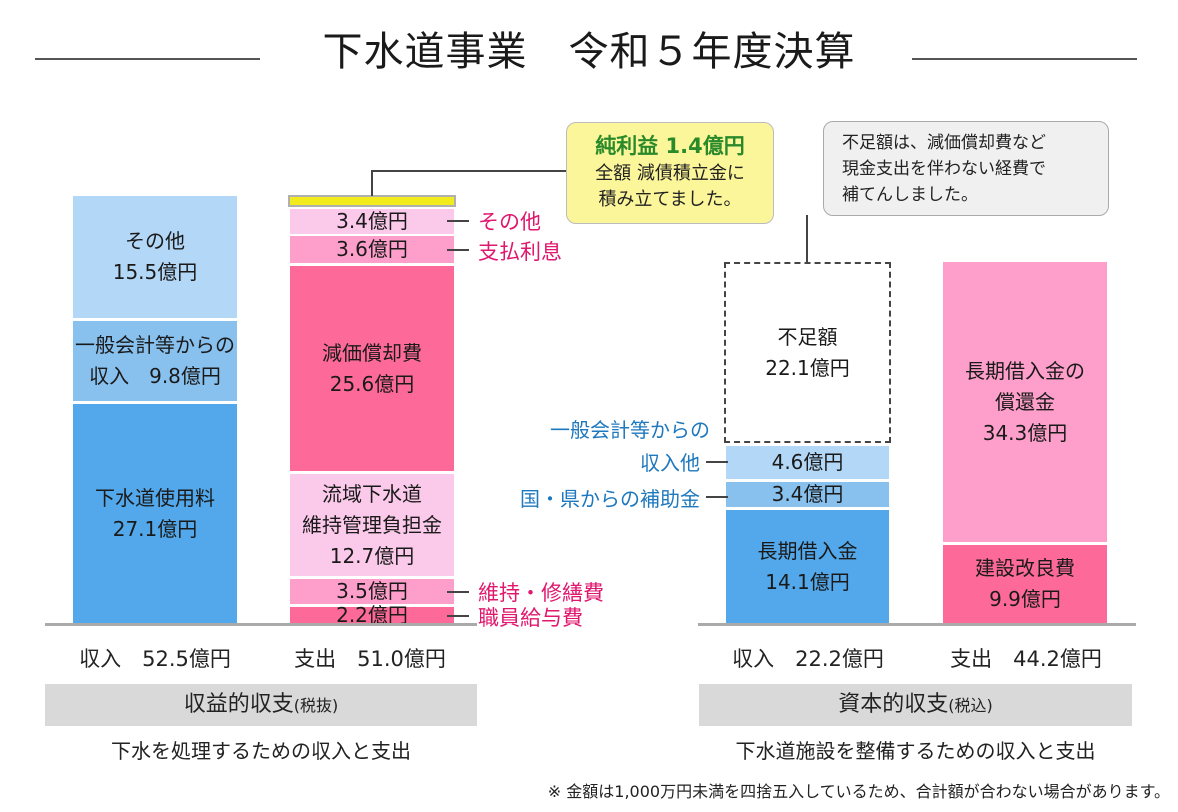 This screenshot has height=812, width=1178. What do you see at coordinates (520, 252) in the screenshot?
I see `side-label-interest: 支払利息` at bounding box center [520, 252].